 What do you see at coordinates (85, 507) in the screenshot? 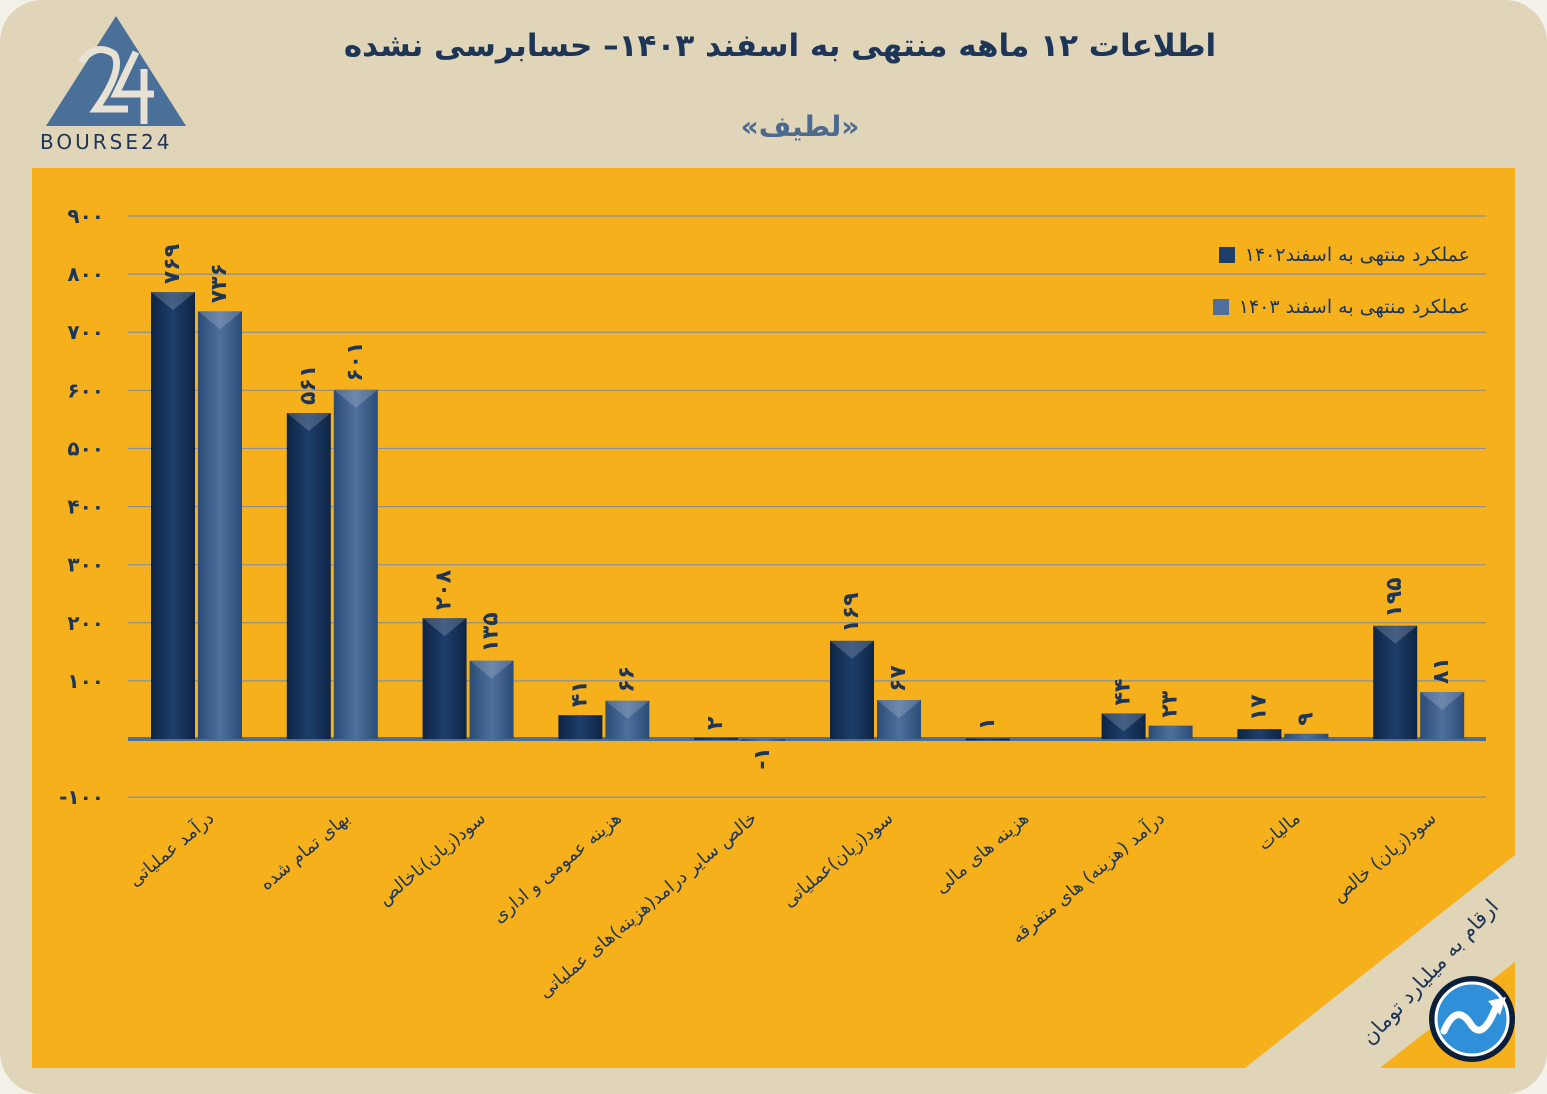
I see `y-tick-label: ۴۰۰` at bounding box center [85, 507].